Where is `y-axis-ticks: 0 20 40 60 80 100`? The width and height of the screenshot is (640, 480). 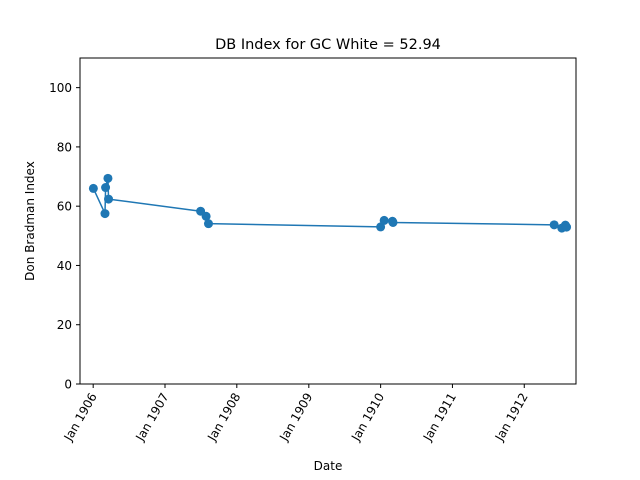
y-axis-ticks: 0 20 40 60 80 100 is located at coordinates (64, 236).